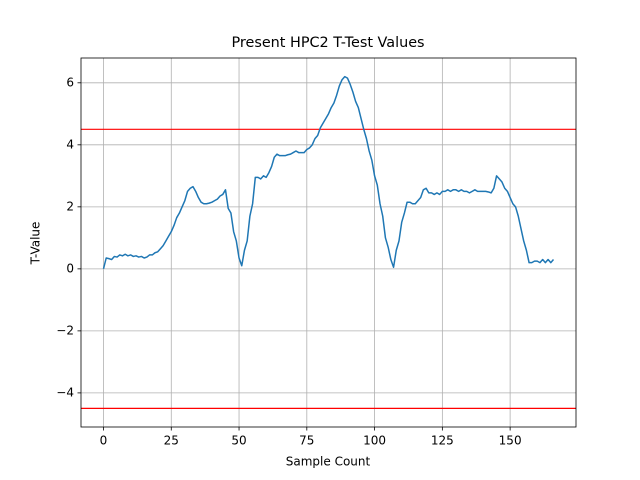 This screenshot has height=480, width=640. What do you see at coordinates (70, 268) in the screenshot?
I see `y-tick-label: 0` at bounding box center [70, 268].